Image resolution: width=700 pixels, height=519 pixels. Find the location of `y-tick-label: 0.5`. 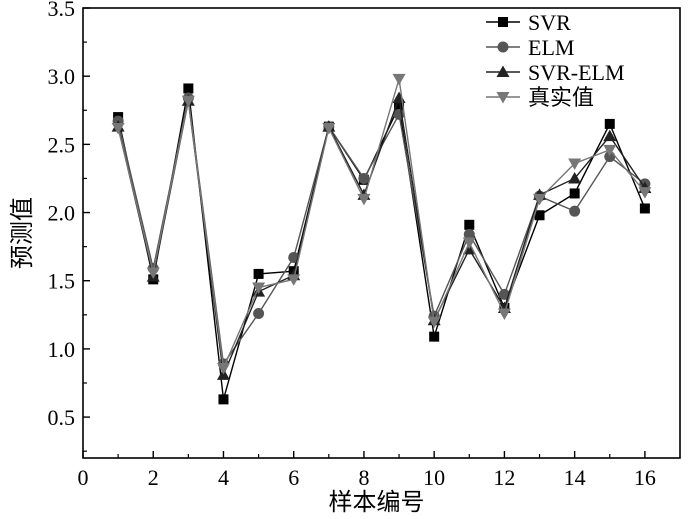

y-tick-label: 0.5 is located at coordinates (62, 417).